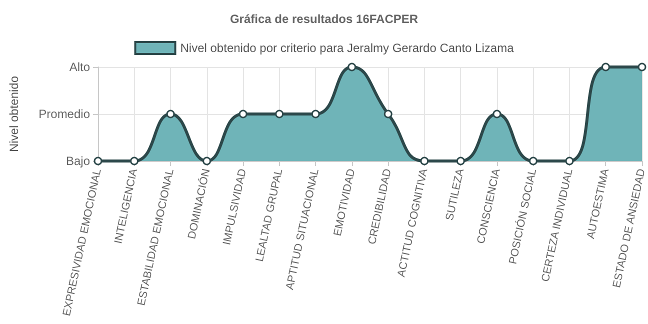 This screenshot has width=648, height=324. Describe the element at coordinates (270, 215) in the screenshot. I see `x-tick-label: LEALTAD GRUPAL` at that location.